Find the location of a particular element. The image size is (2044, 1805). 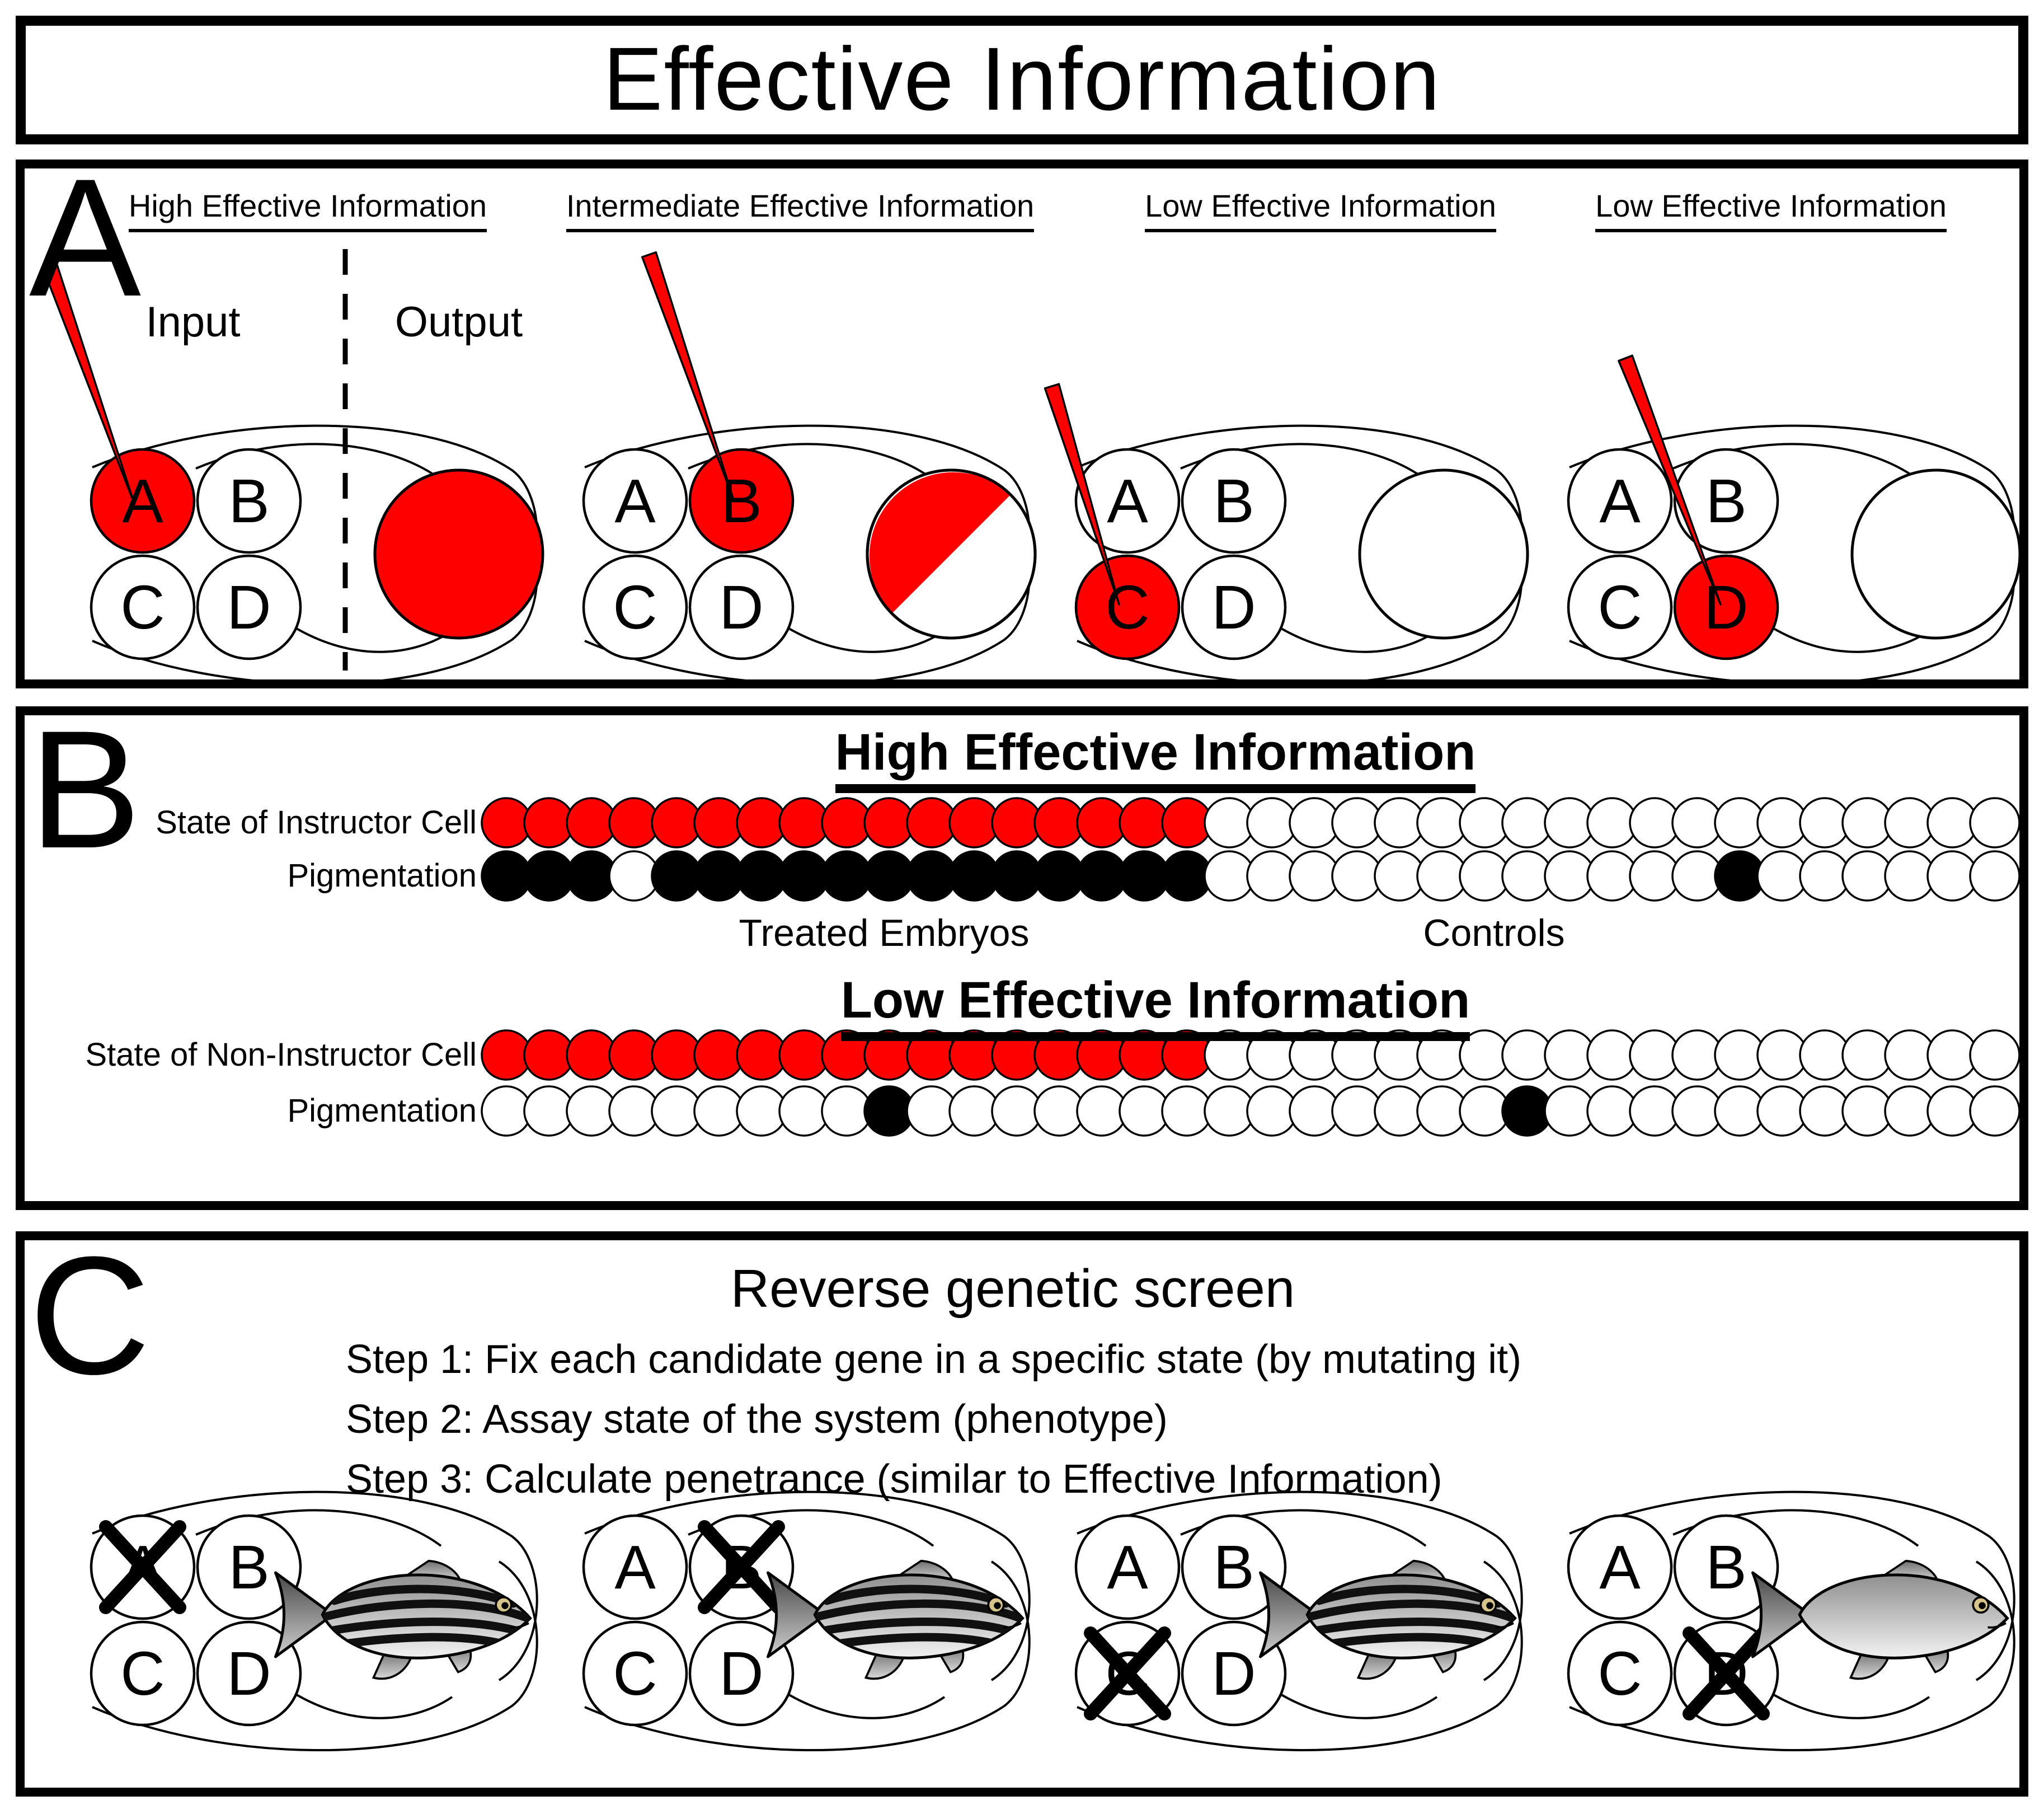

panel-a-diagram-2: A BC D is located at coordinates (810, 468).